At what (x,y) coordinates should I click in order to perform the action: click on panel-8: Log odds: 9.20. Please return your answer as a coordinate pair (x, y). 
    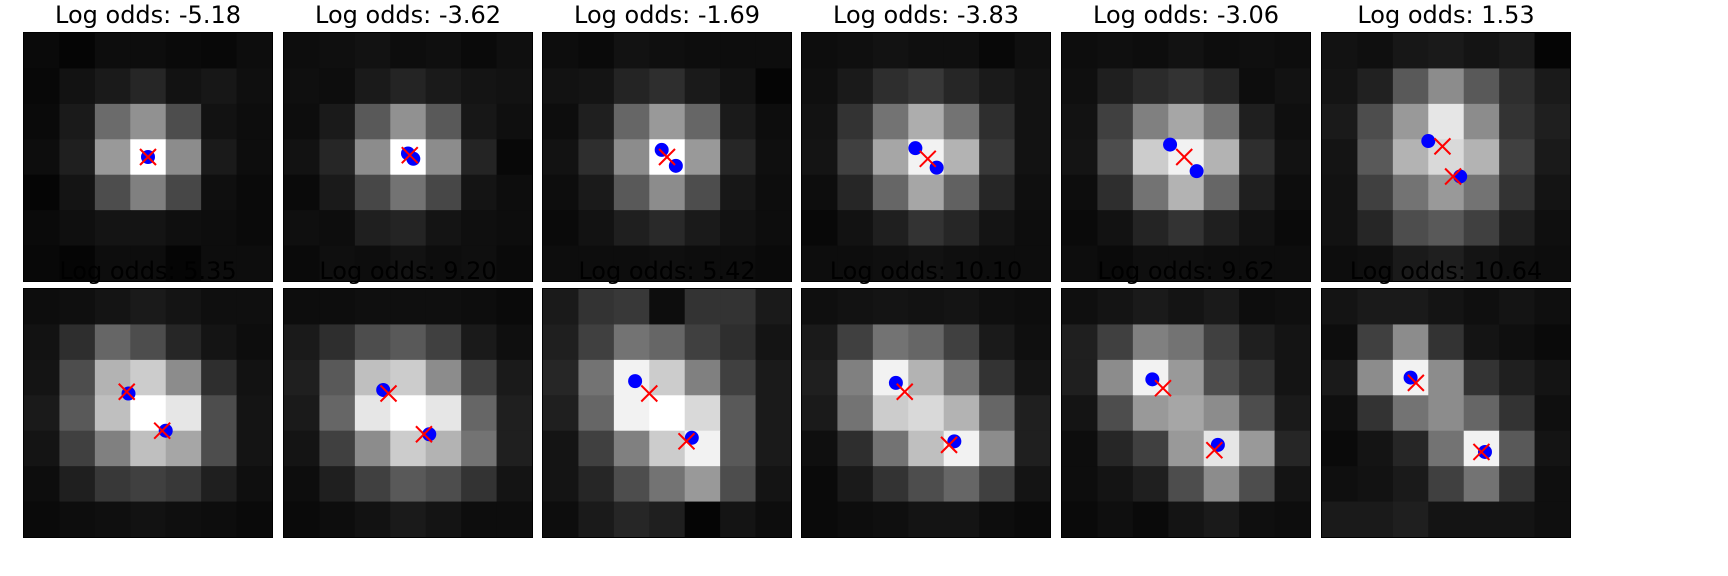
    Looking at the image, I should click on (408, 398).